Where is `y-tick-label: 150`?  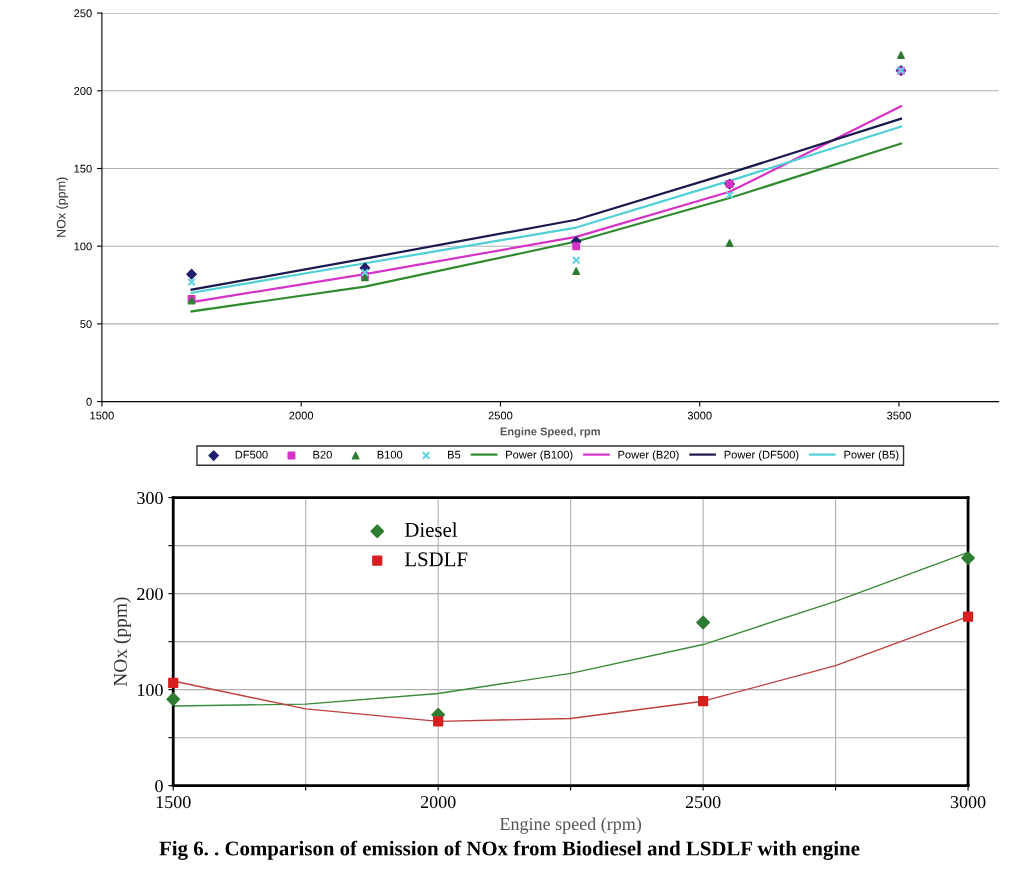 y-tick-label: 150 is located at coordinates (83, 168).